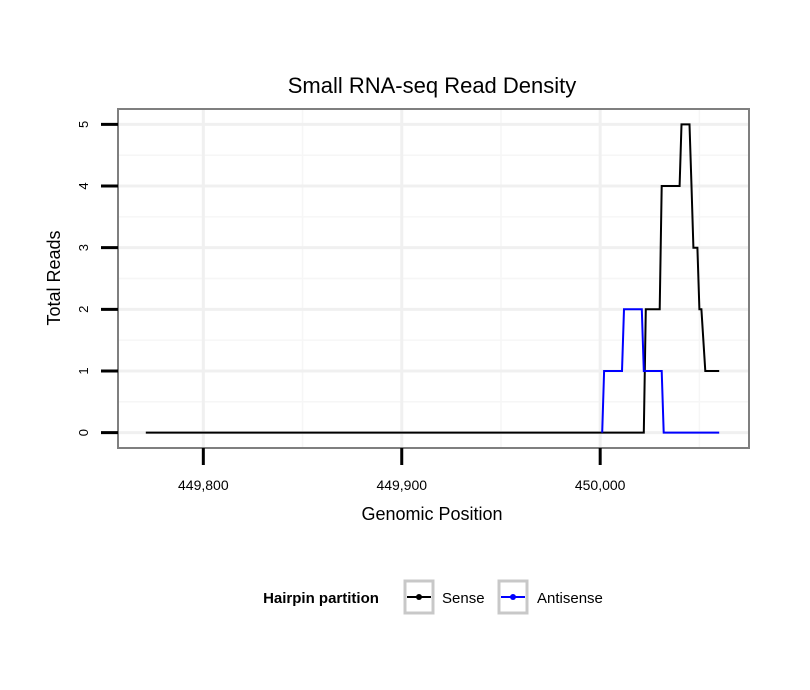 This screenshot has width=810, height=690. What do you see at coordinates (321, 598) in the screenshot?
I see `legend-title: Hairpin partition` at bounding box center [321, 598].